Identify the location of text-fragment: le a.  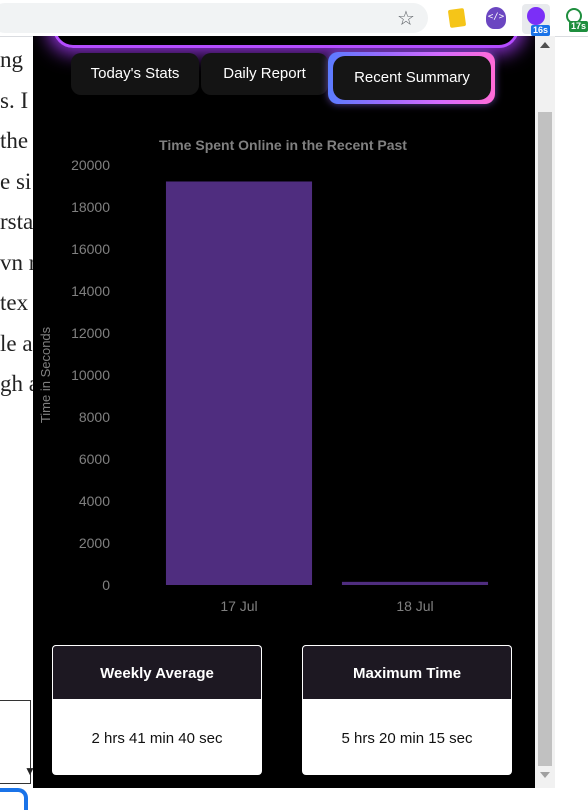
(16, 343).